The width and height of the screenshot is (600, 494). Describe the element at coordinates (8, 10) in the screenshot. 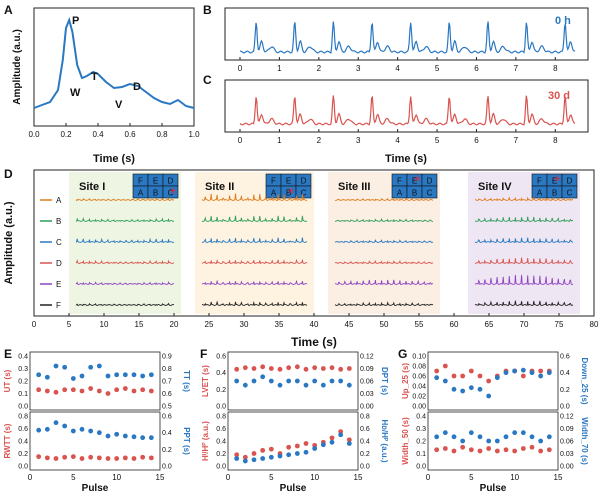

I see `panel-a-letter: A` at that location.